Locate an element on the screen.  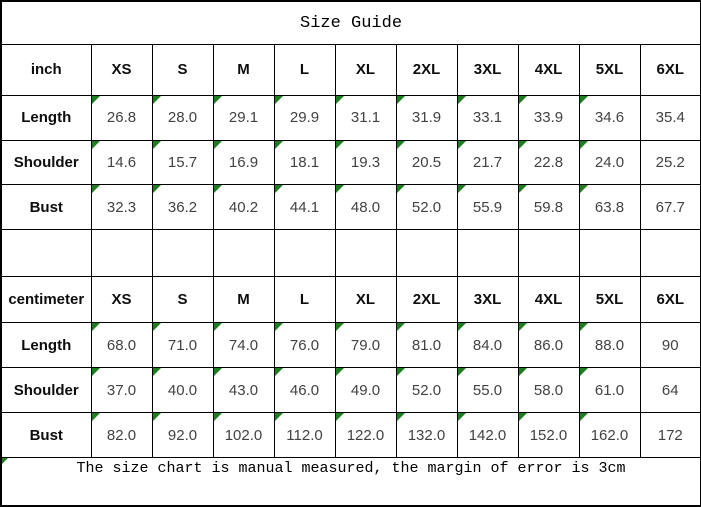
size-header-xs: XS is located at coordinates (121, 70).